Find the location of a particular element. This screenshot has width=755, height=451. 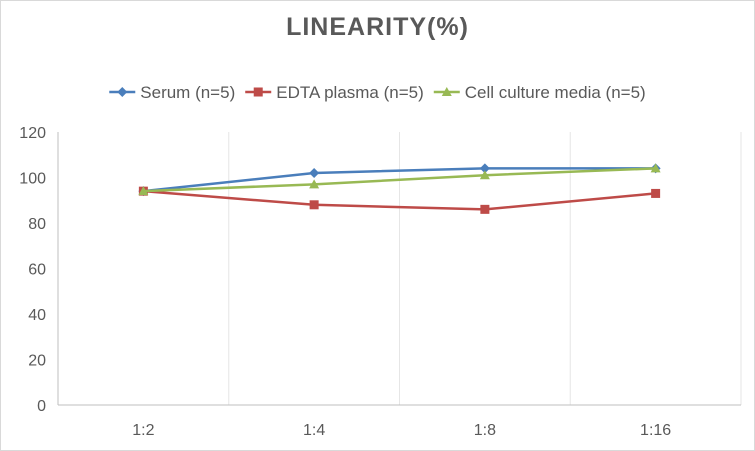

y-tick-label: 40 is located at coordinates (37, 315).